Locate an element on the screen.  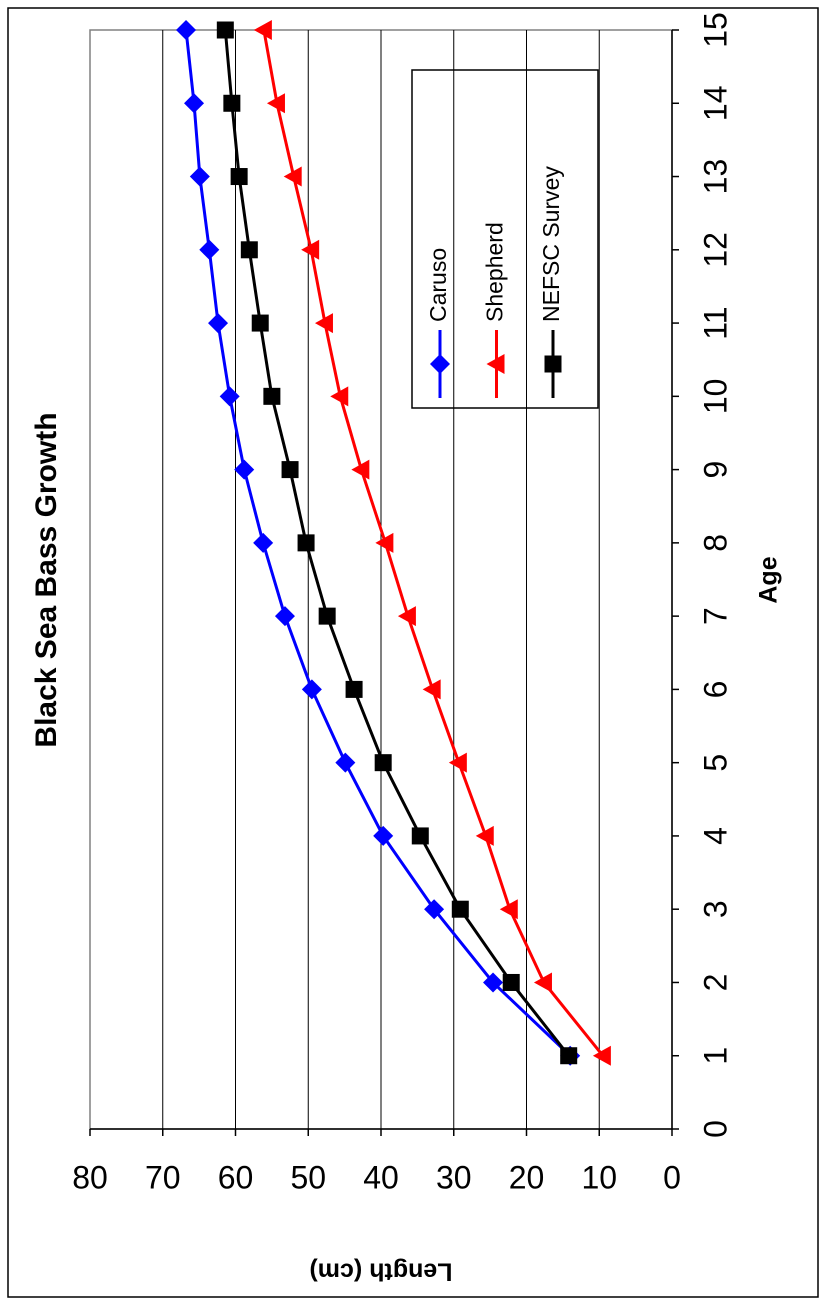
x-tick-label: 9 is located at coordinates (715, 470).